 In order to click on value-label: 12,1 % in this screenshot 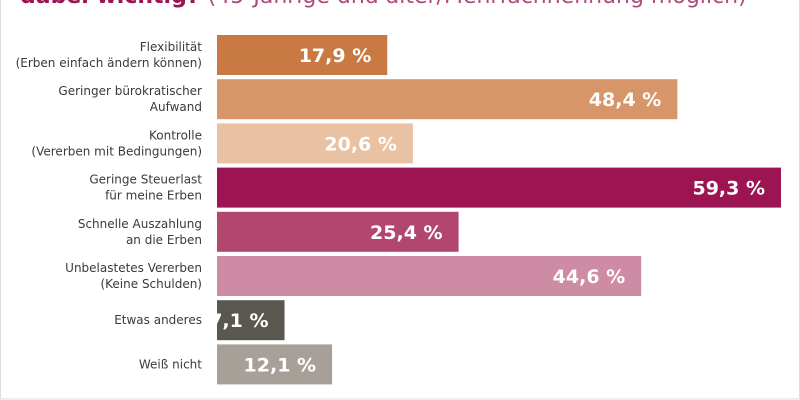, I will do `click(280, 365)`.